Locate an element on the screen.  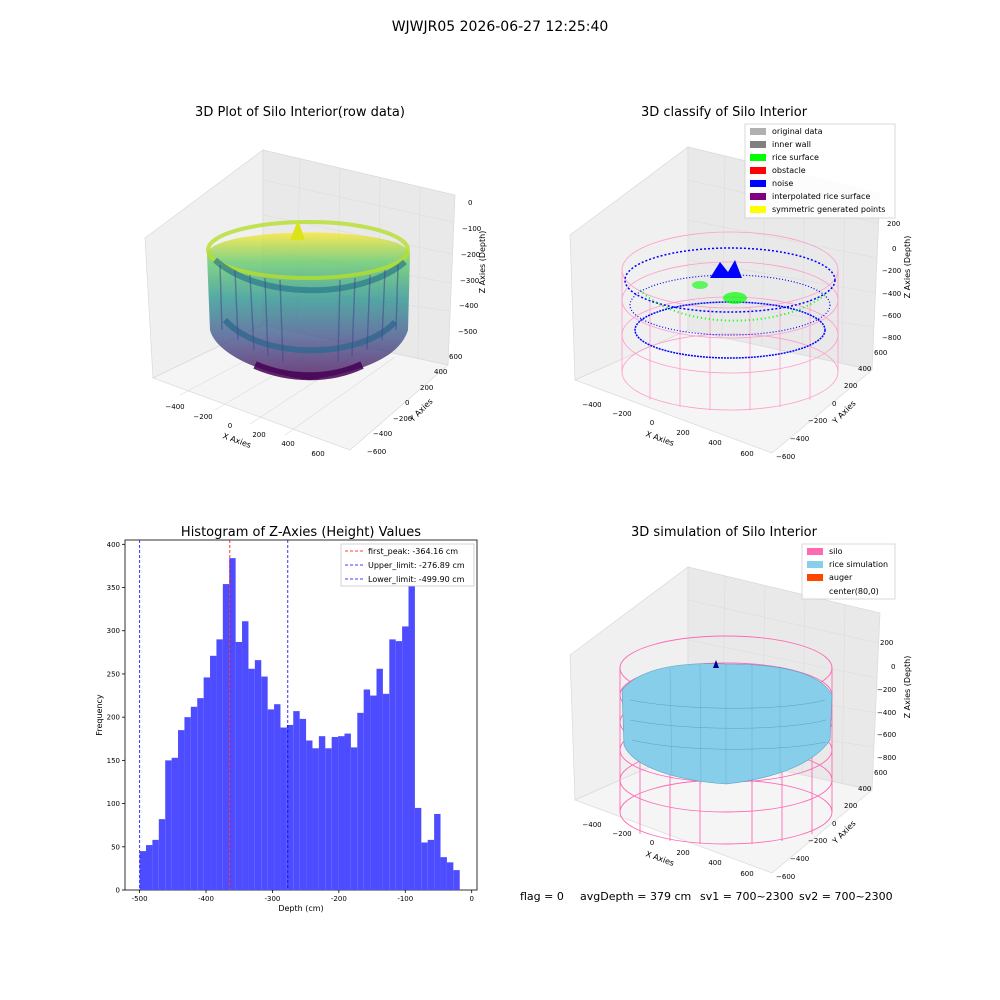
legend-label: original data is located at coordinates (797, 131).